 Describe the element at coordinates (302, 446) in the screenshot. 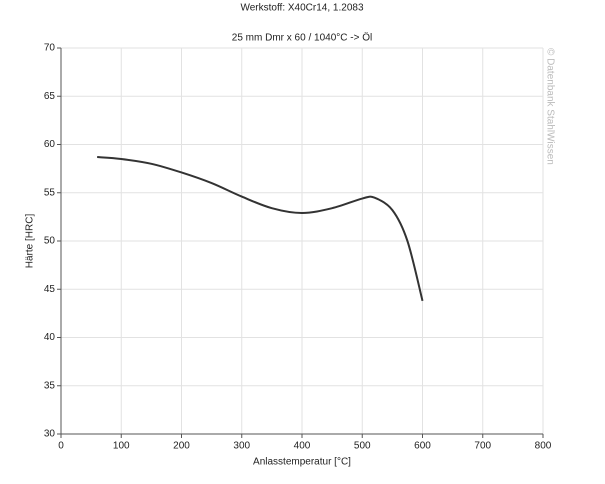

I see `x-tick-label: 400` at that location.